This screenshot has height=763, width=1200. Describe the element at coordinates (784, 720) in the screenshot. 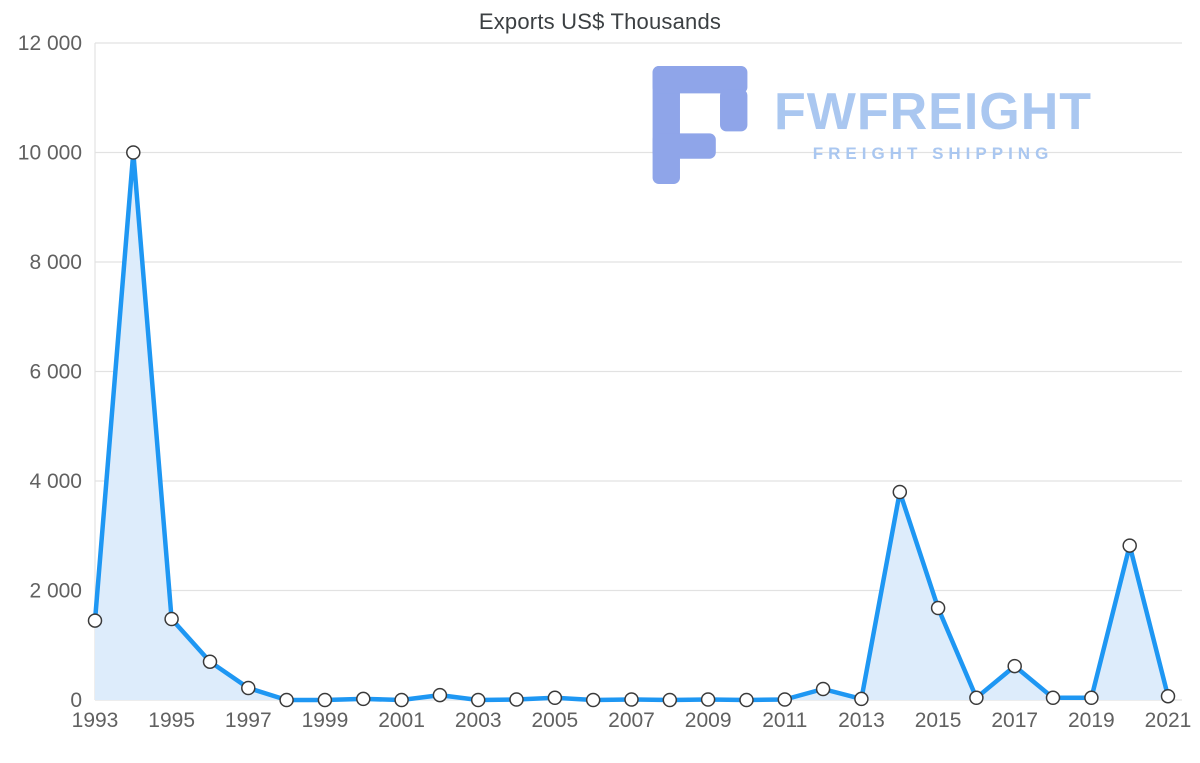

I see `svg-text: 2011` at that location.